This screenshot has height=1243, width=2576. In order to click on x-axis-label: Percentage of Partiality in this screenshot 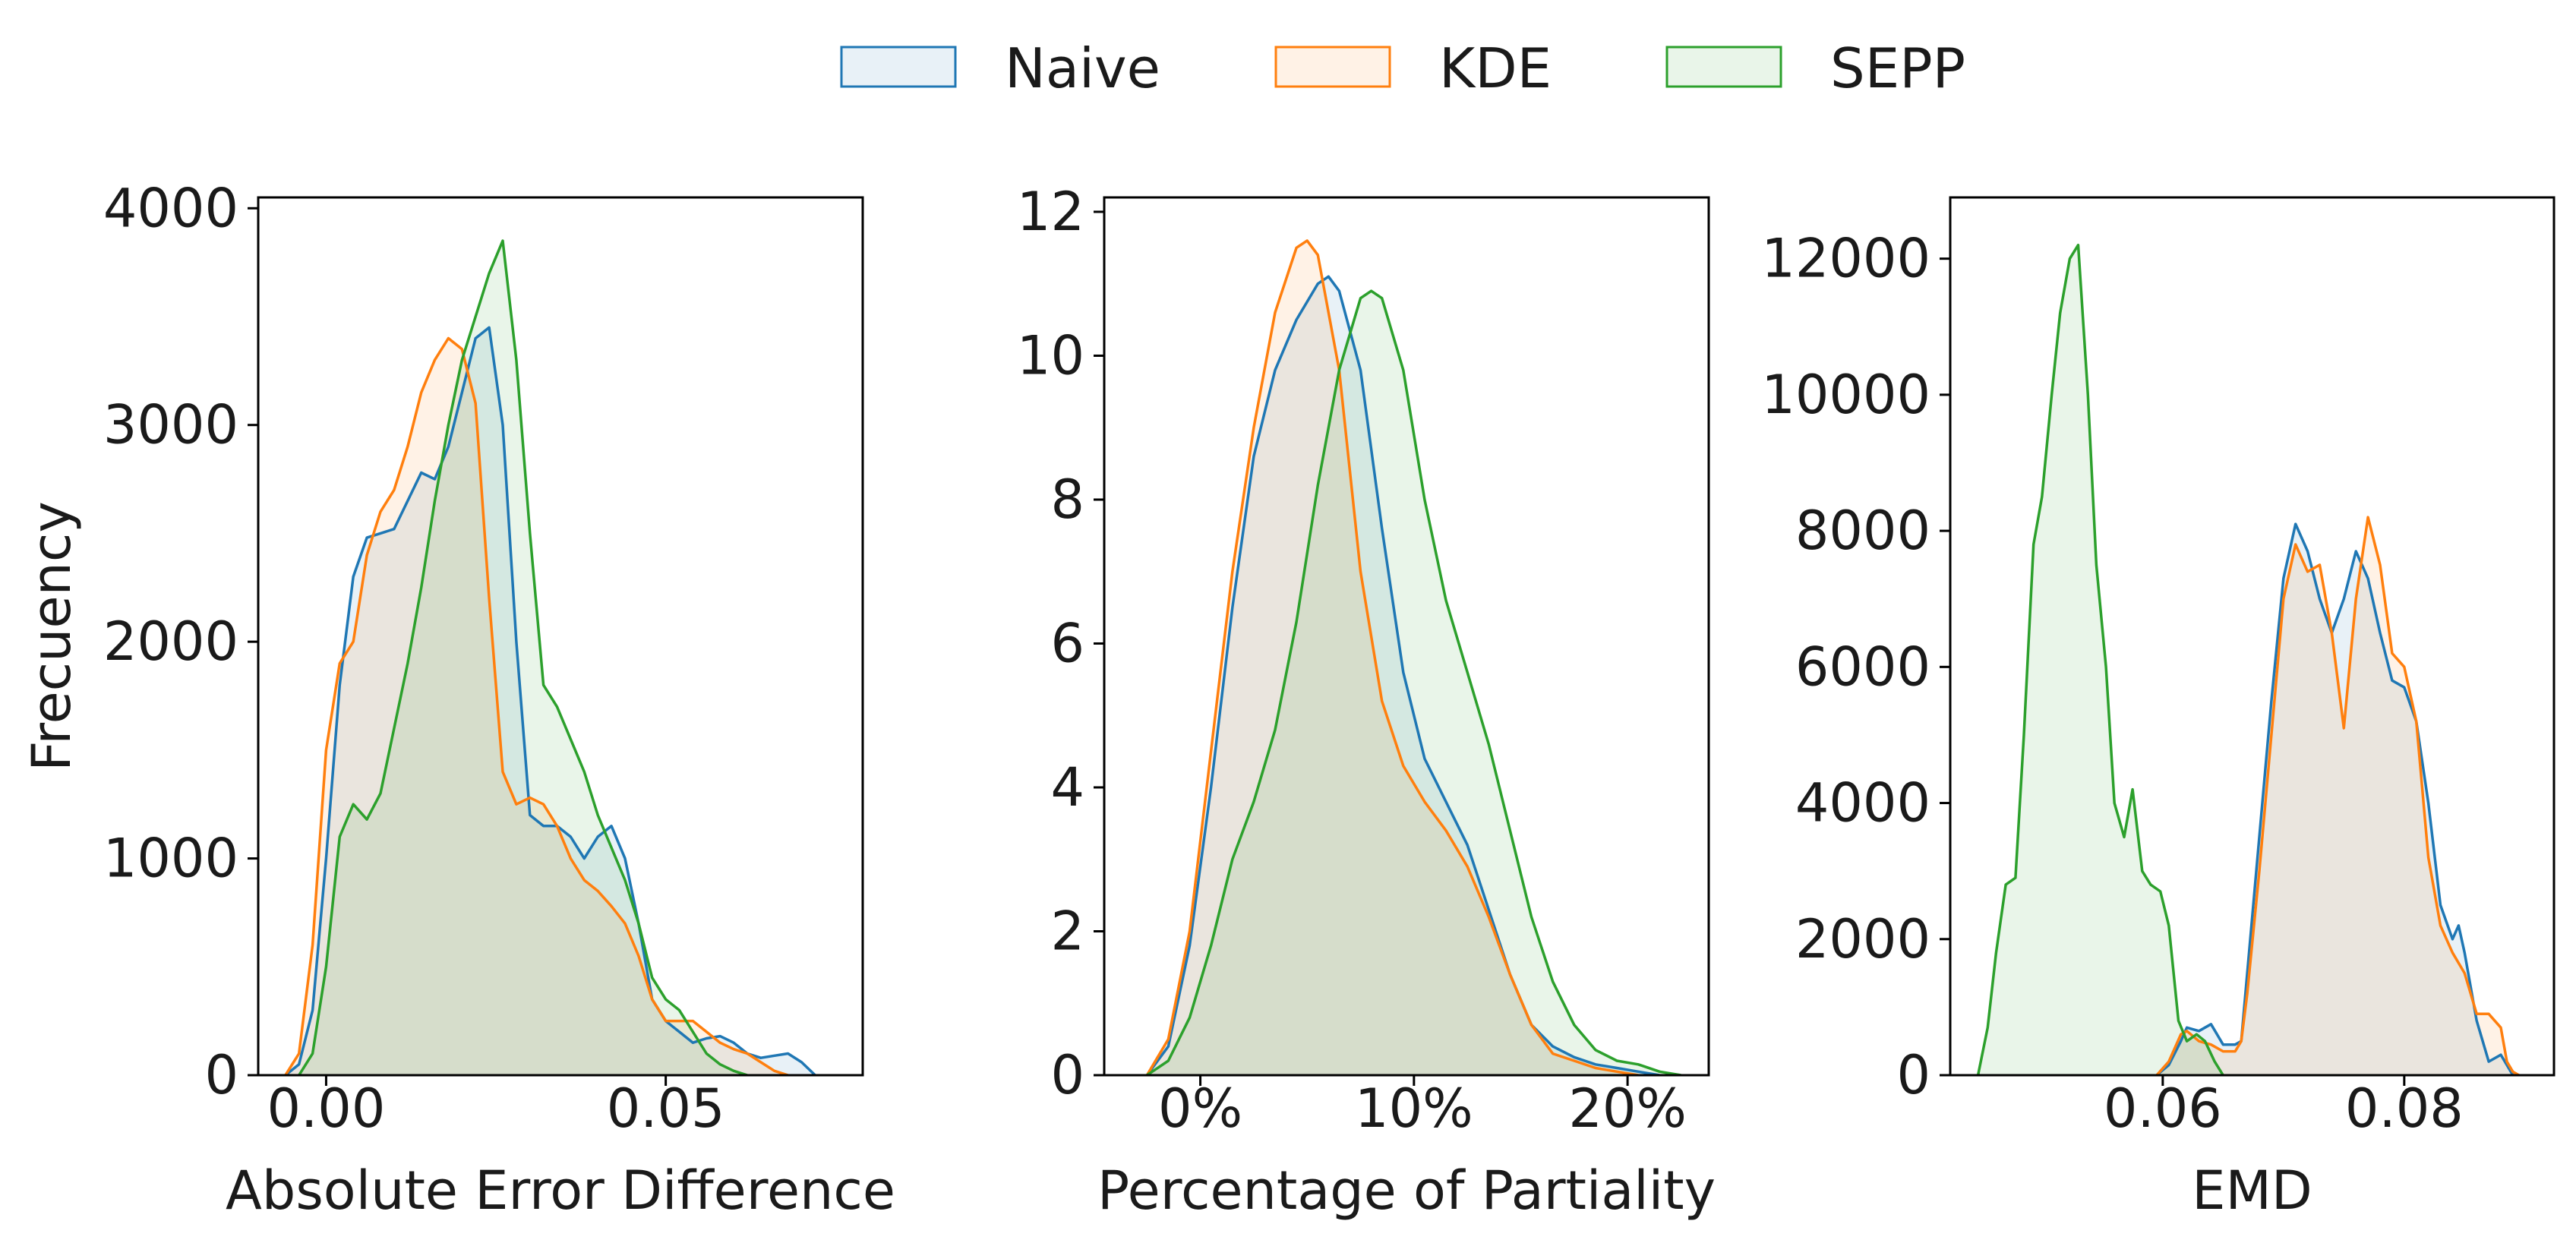, I will do `click(1406, 1190)`.